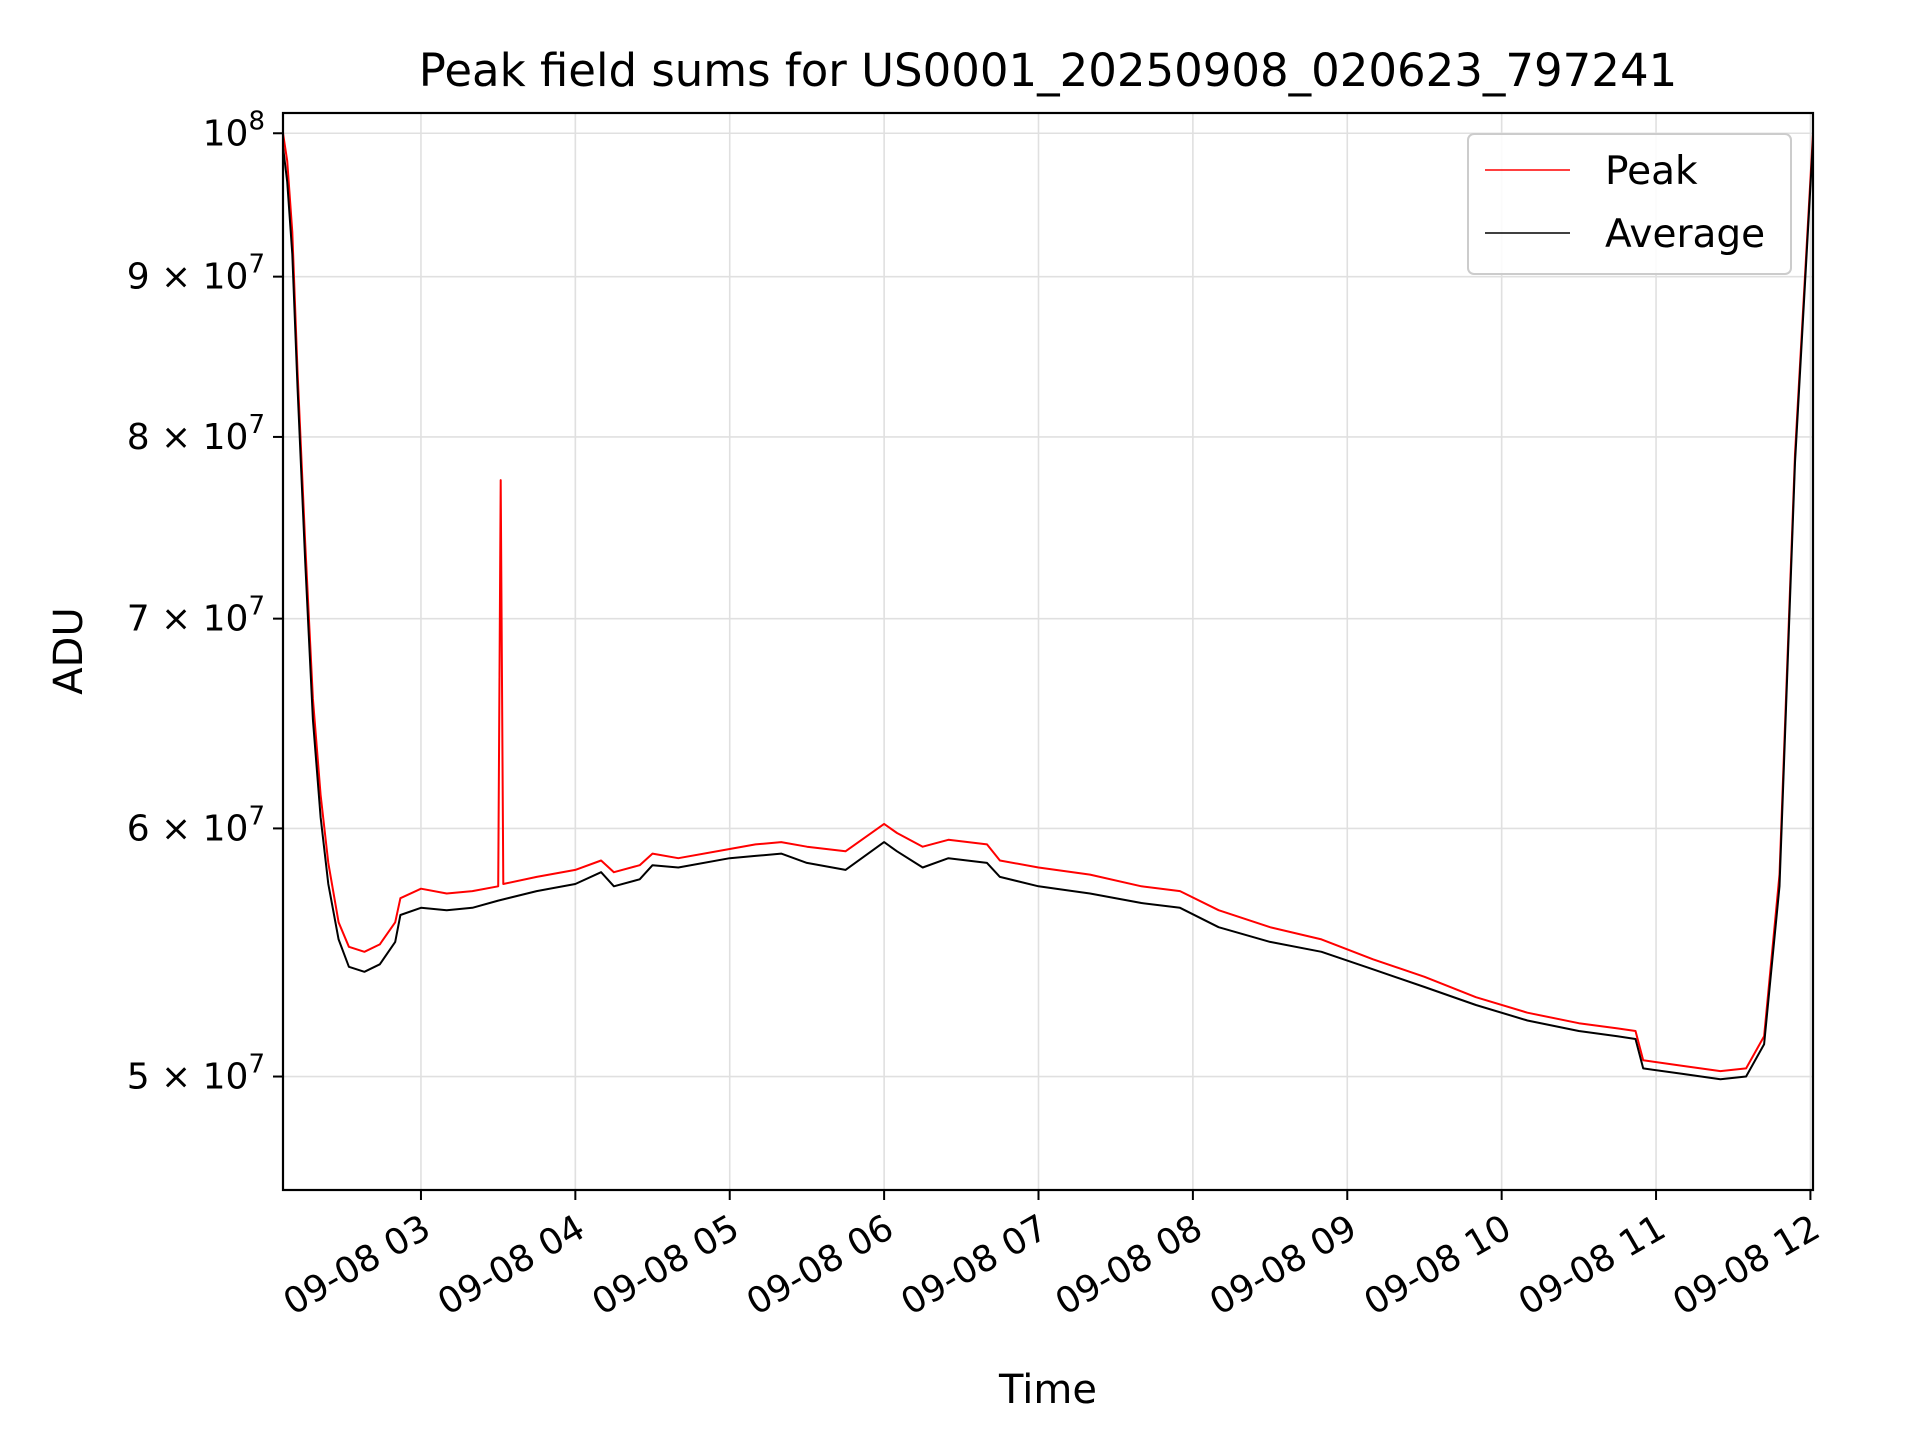 The image size is (1920, 1440). What do you see at coordinates (69, 650) in the screenshot?
I see `y-axis-label: ADU` at bounding box center [69, 650].